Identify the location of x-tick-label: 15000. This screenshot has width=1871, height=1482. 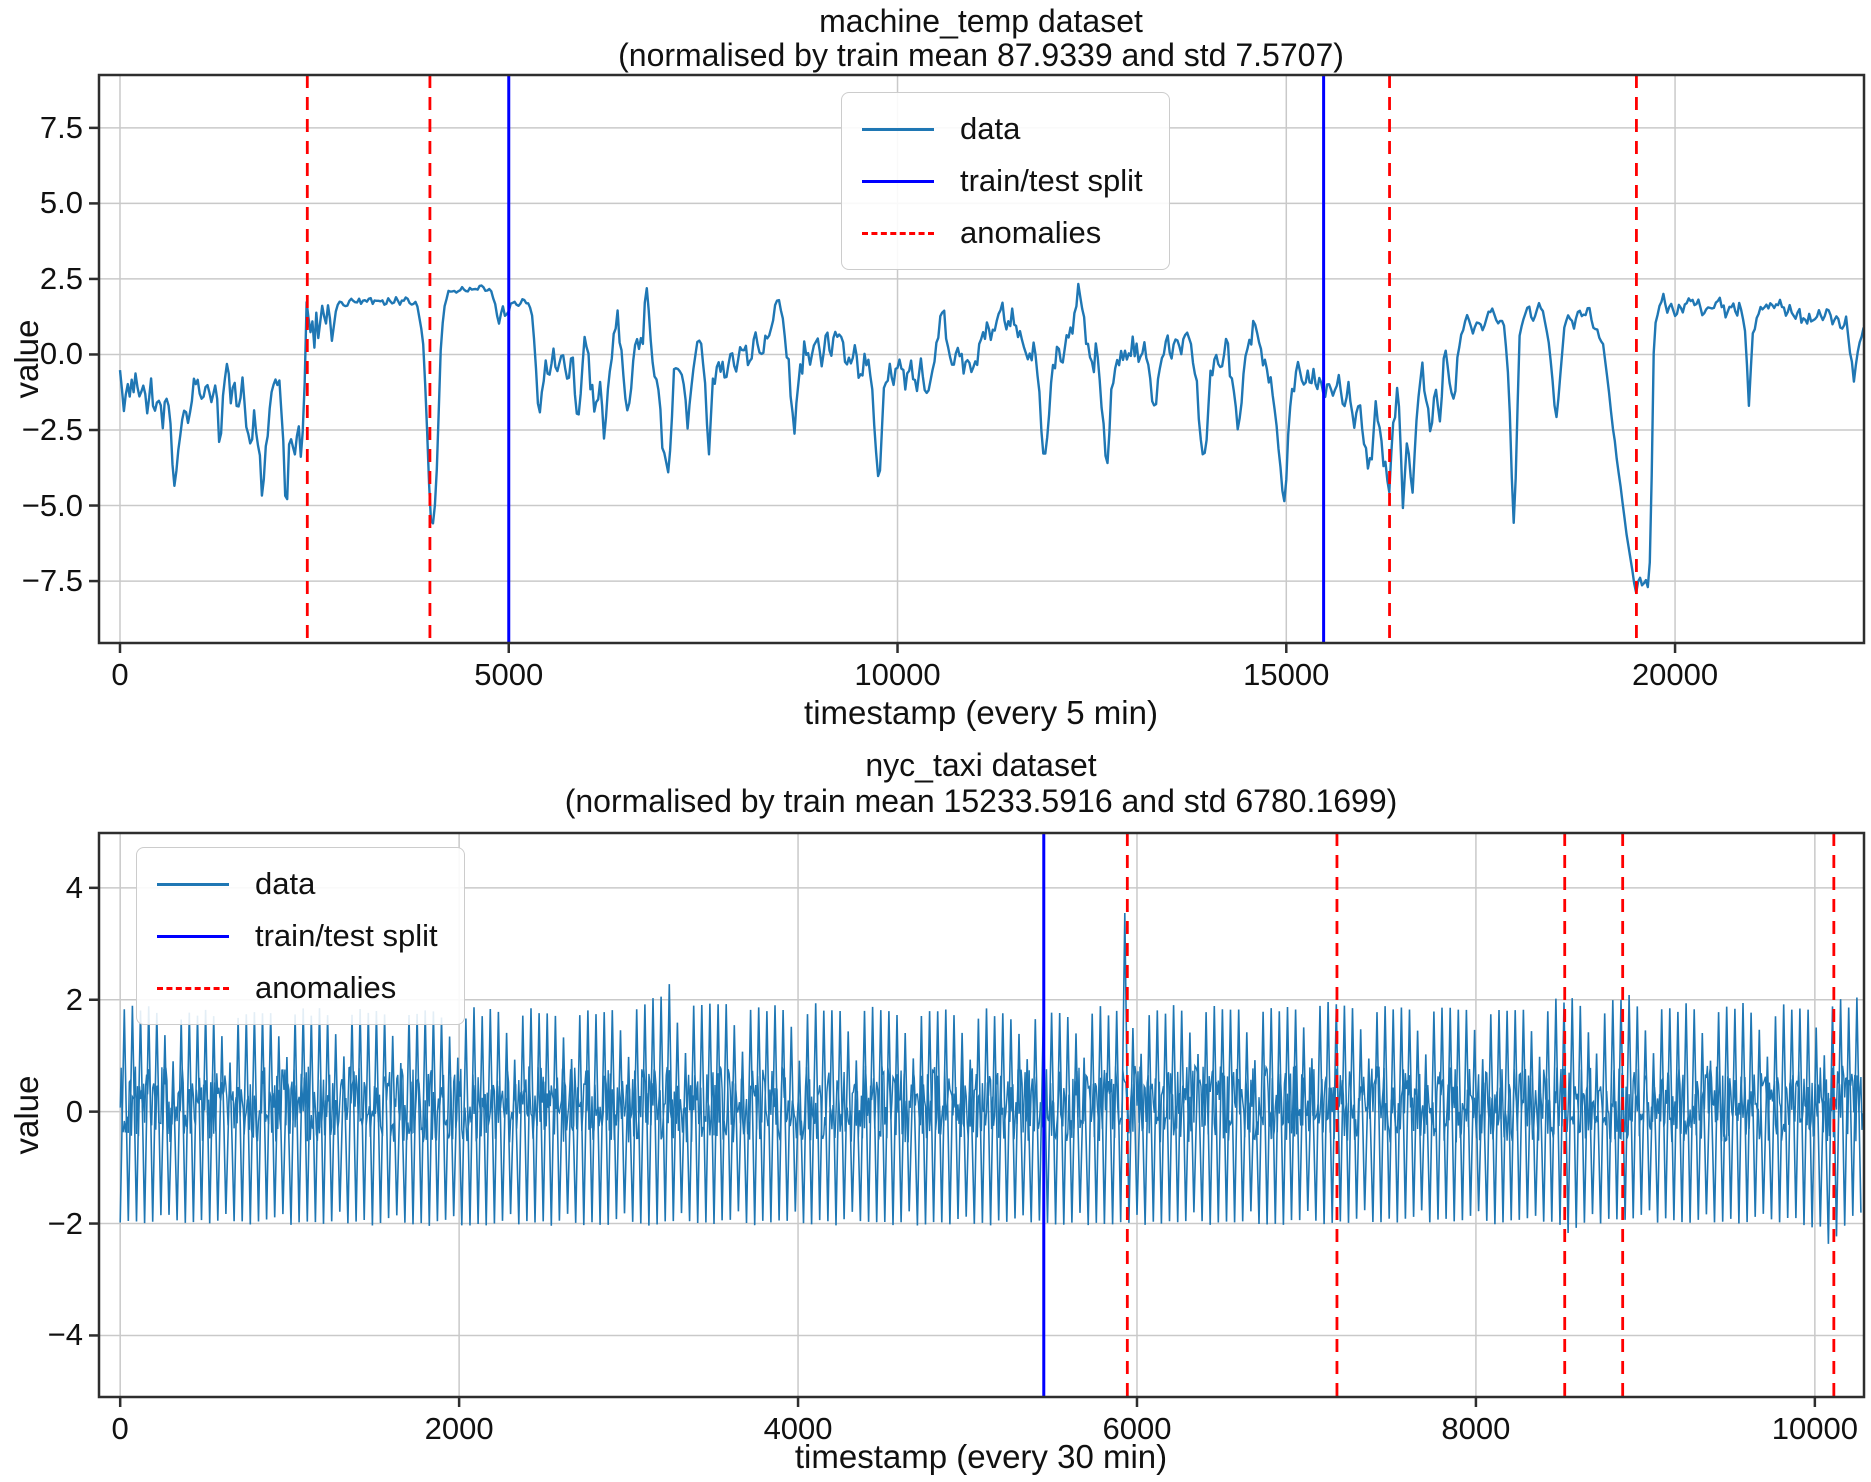
(1286, 674).